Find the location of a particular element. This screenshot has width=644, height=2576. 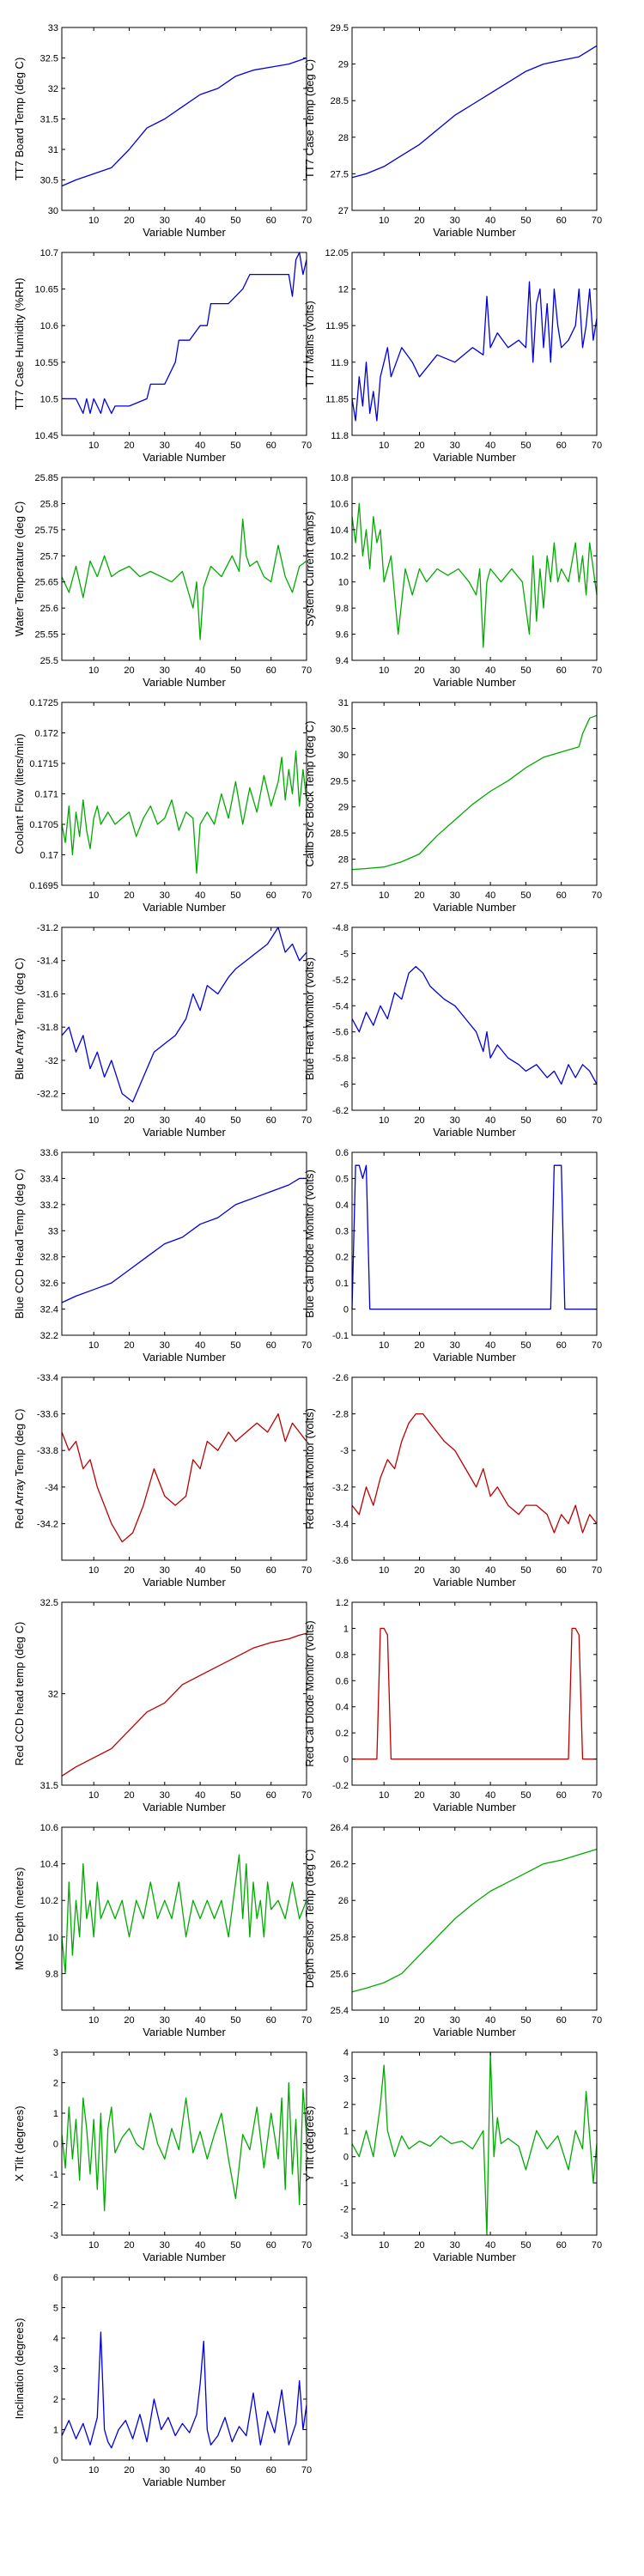

y-tick-label: 32.4 is located at coordinates (49, 1310).